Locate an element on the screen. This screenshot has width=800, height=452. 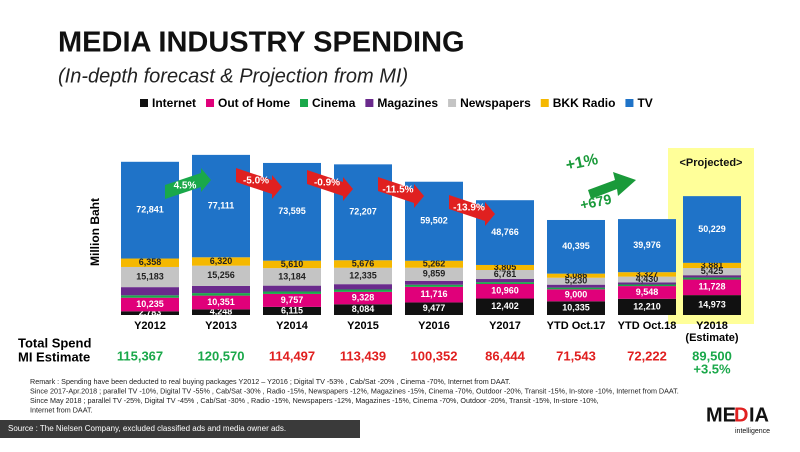
x-tick-label: Y2015 is located at coordinates (363, 326).